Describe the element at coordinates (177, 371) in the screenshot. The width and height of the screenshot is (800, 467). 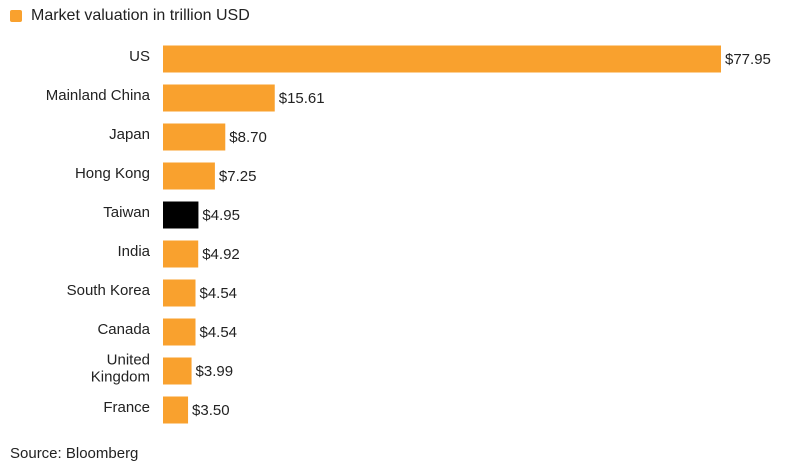
I see `bar-united-kingdom` at that location.